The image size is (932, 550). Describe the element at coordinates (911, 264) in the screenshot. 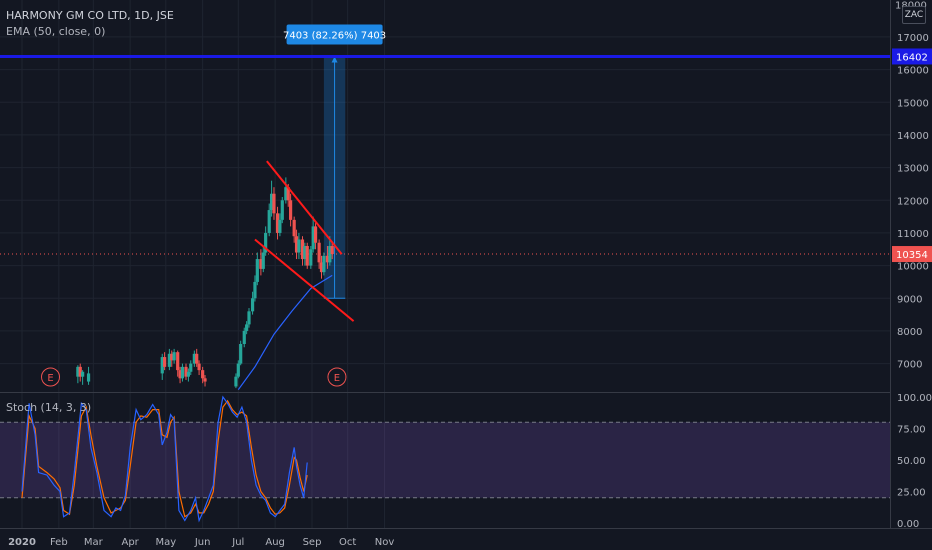

I see `price-axis-bg` at that location.